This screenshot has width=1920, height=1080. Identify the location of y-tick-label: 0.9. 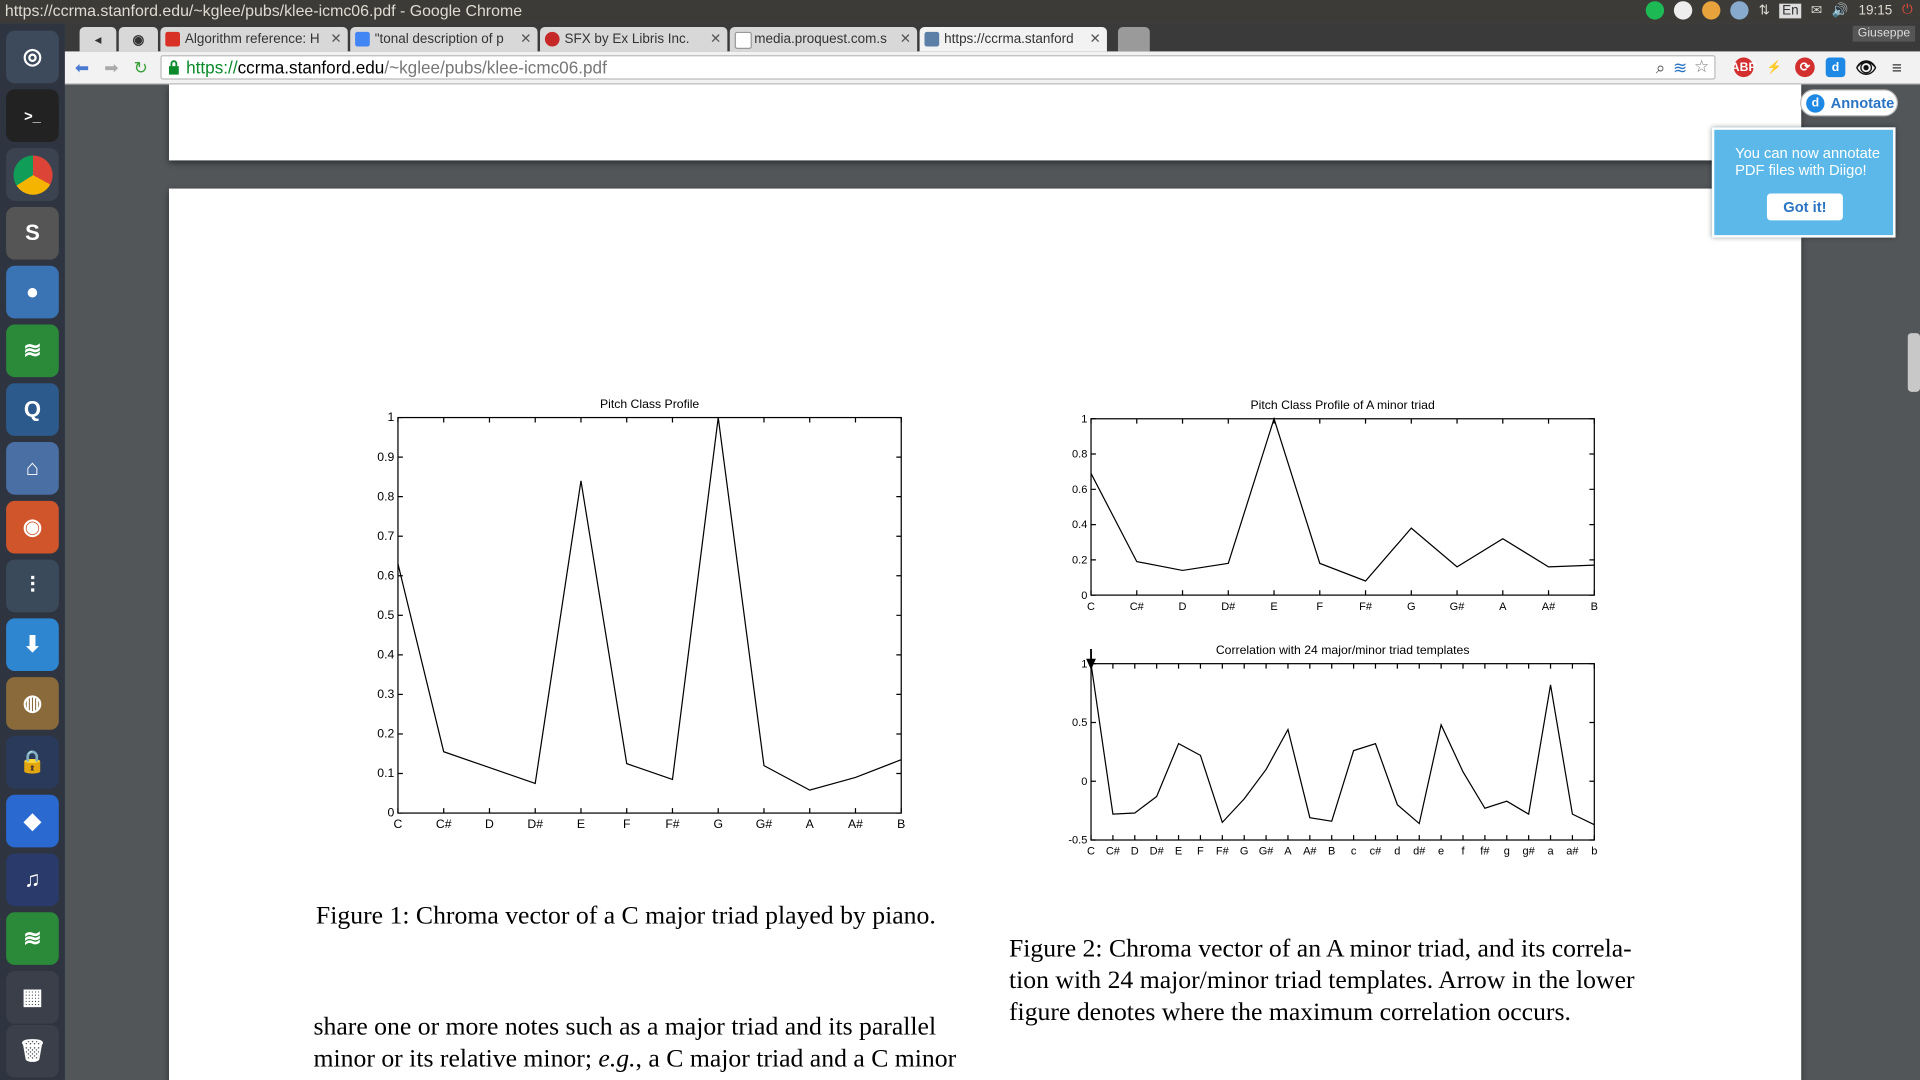
(385, 457).